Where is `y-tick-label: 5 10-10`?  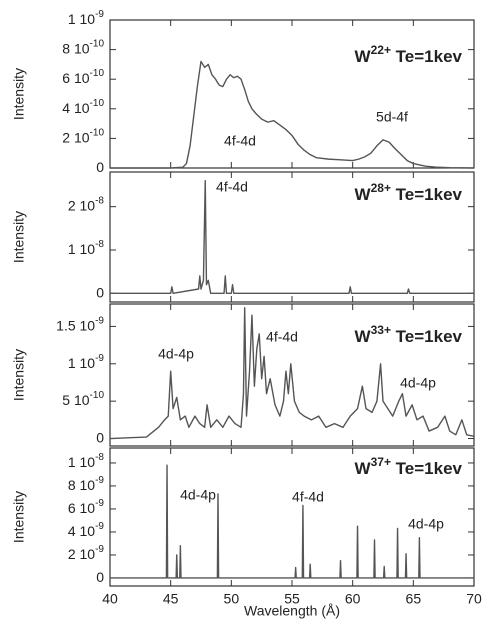
y-tick-label: 5 10-10 is located at coordinates (83, 399).